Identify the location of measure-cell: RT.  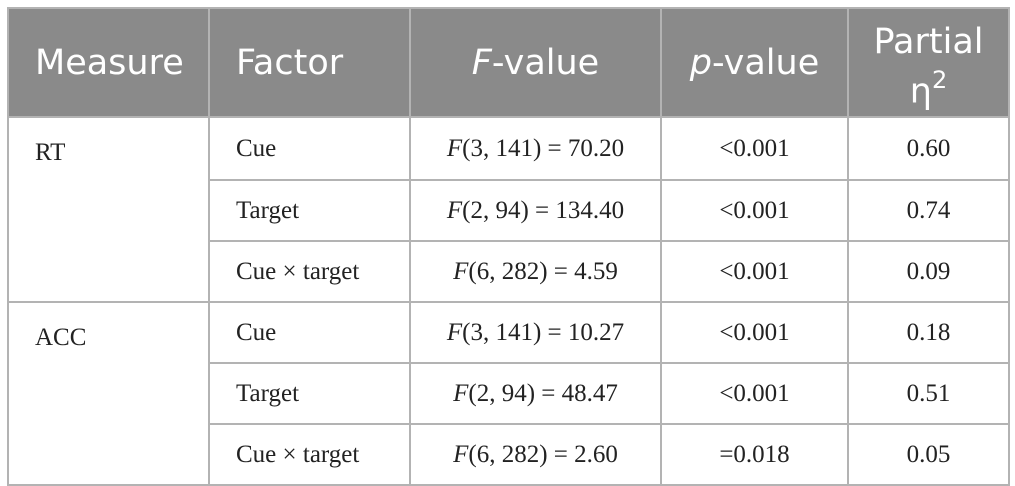
(108, 209).